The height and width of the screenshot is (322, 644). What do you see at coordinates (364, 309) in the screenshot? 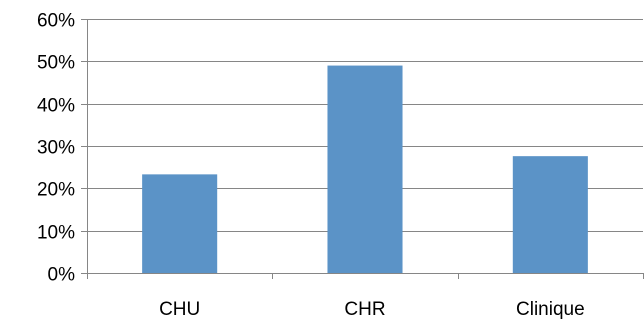
I see `x-category-label: CHR` at bounding box center [364, 309].